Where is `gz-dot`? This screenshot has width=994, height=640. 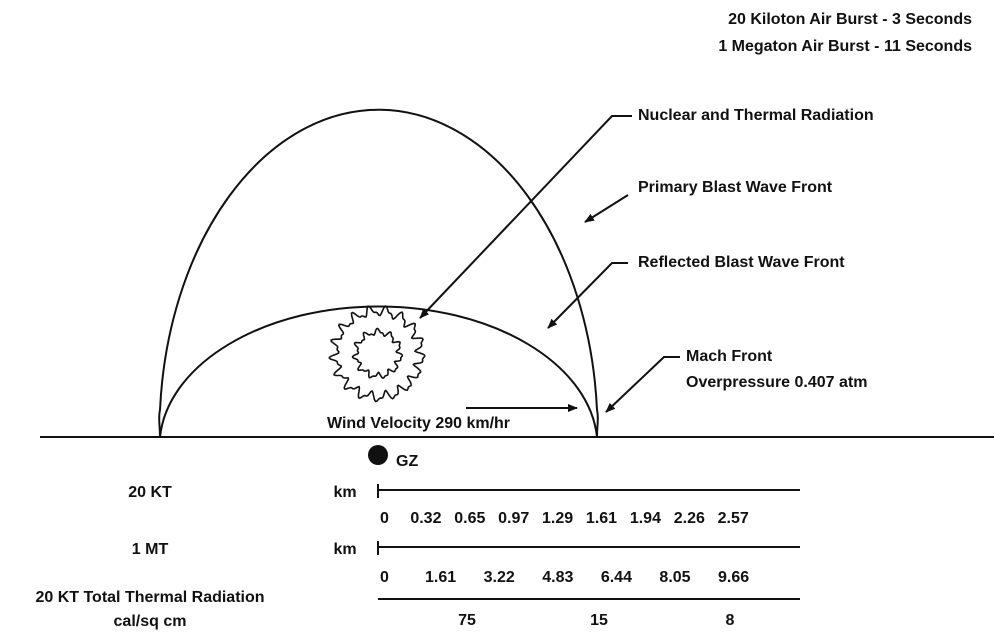 gz-dot is located at coordinates (378, 455).